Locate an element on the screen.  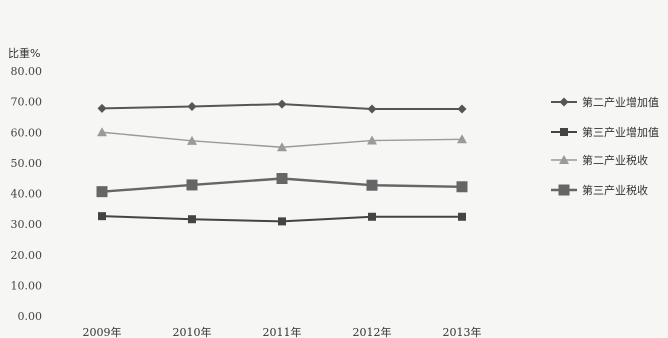
y-tick-label: 40.00 is located at coordinates (27, 194).